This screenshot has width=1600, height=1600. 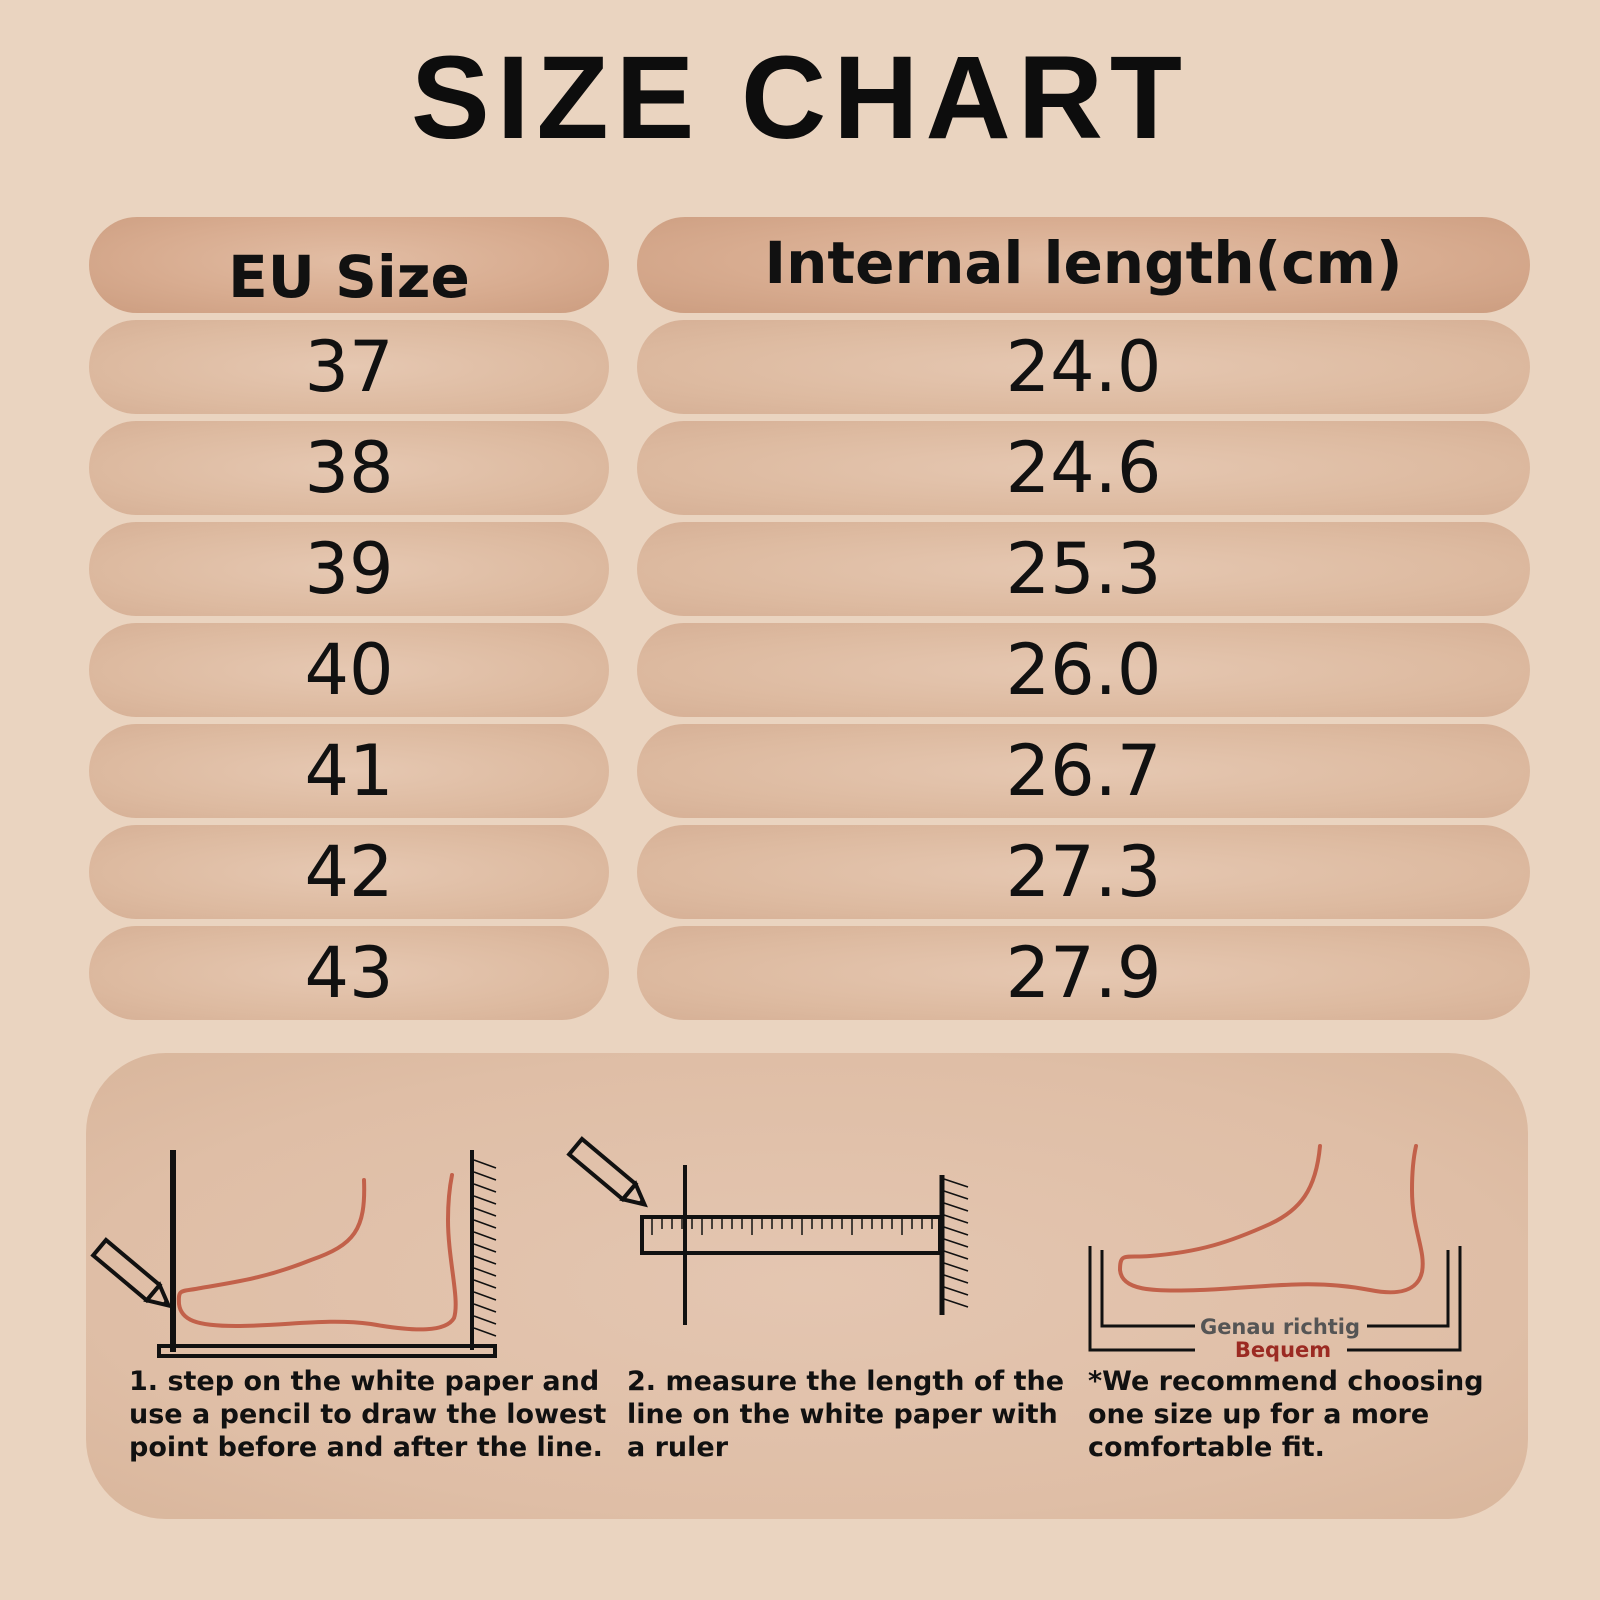 I want to click on length-value: 24.6, so click(x=1083, y=468).